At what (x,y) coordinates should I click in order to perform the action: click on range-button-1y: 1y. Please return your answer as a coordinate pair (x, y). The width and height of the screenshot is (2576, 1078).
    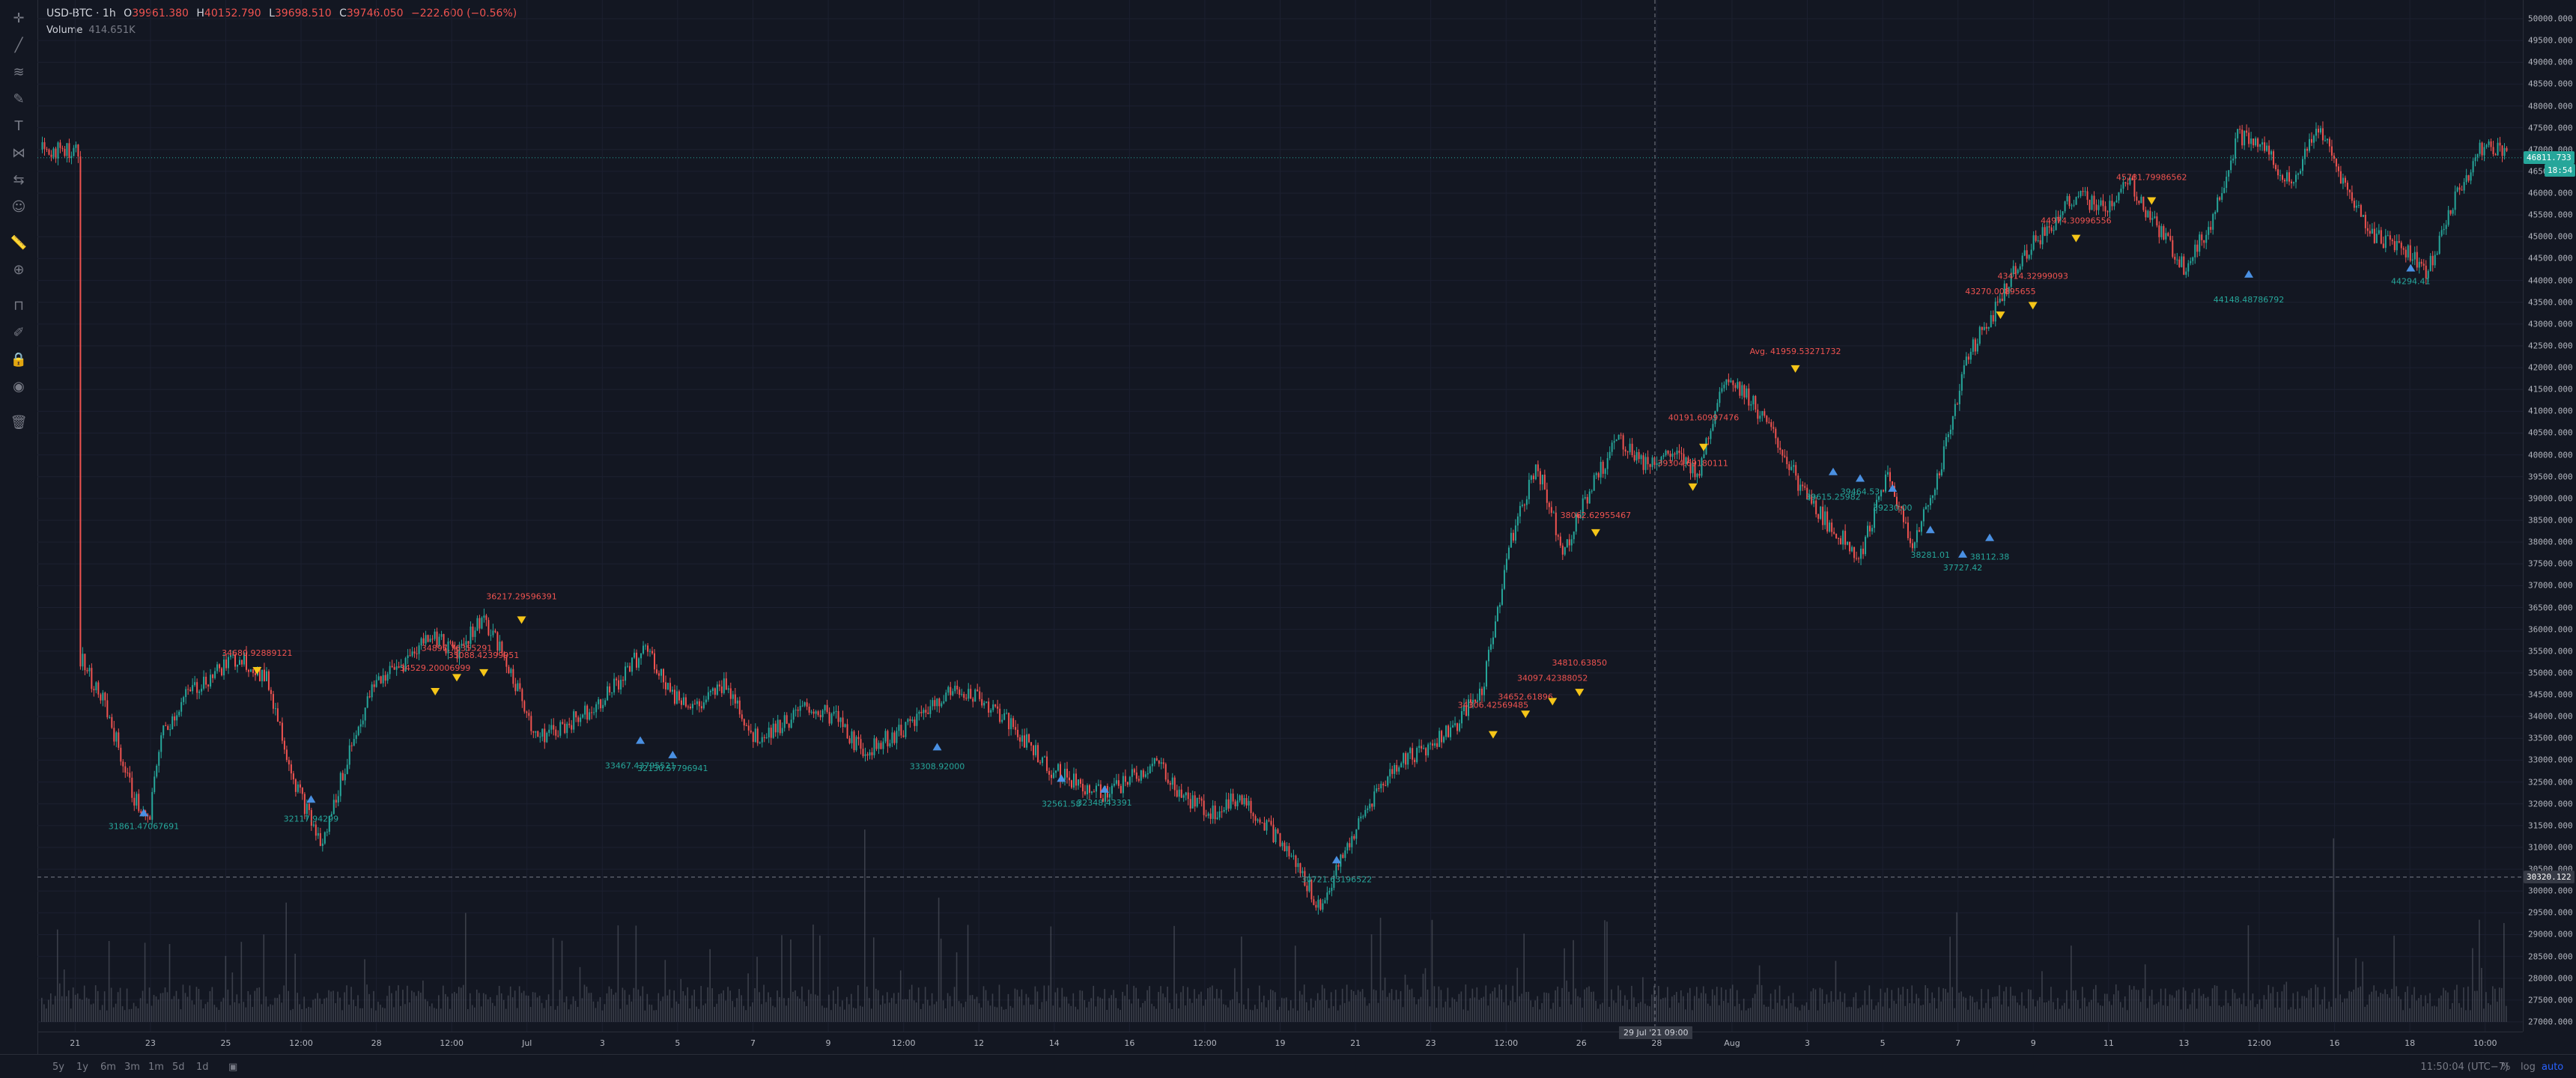
    Looking at the image, I should click on (82, 1067).